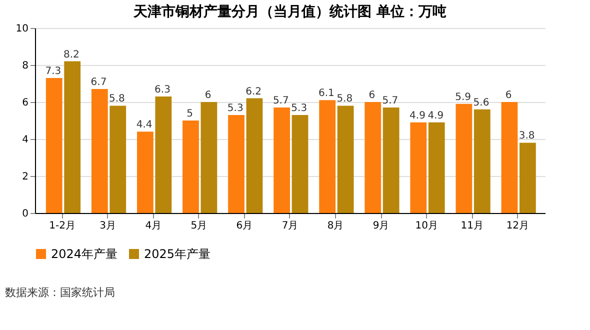  I want to click on y-tick-label: 6, so click(25, 103).